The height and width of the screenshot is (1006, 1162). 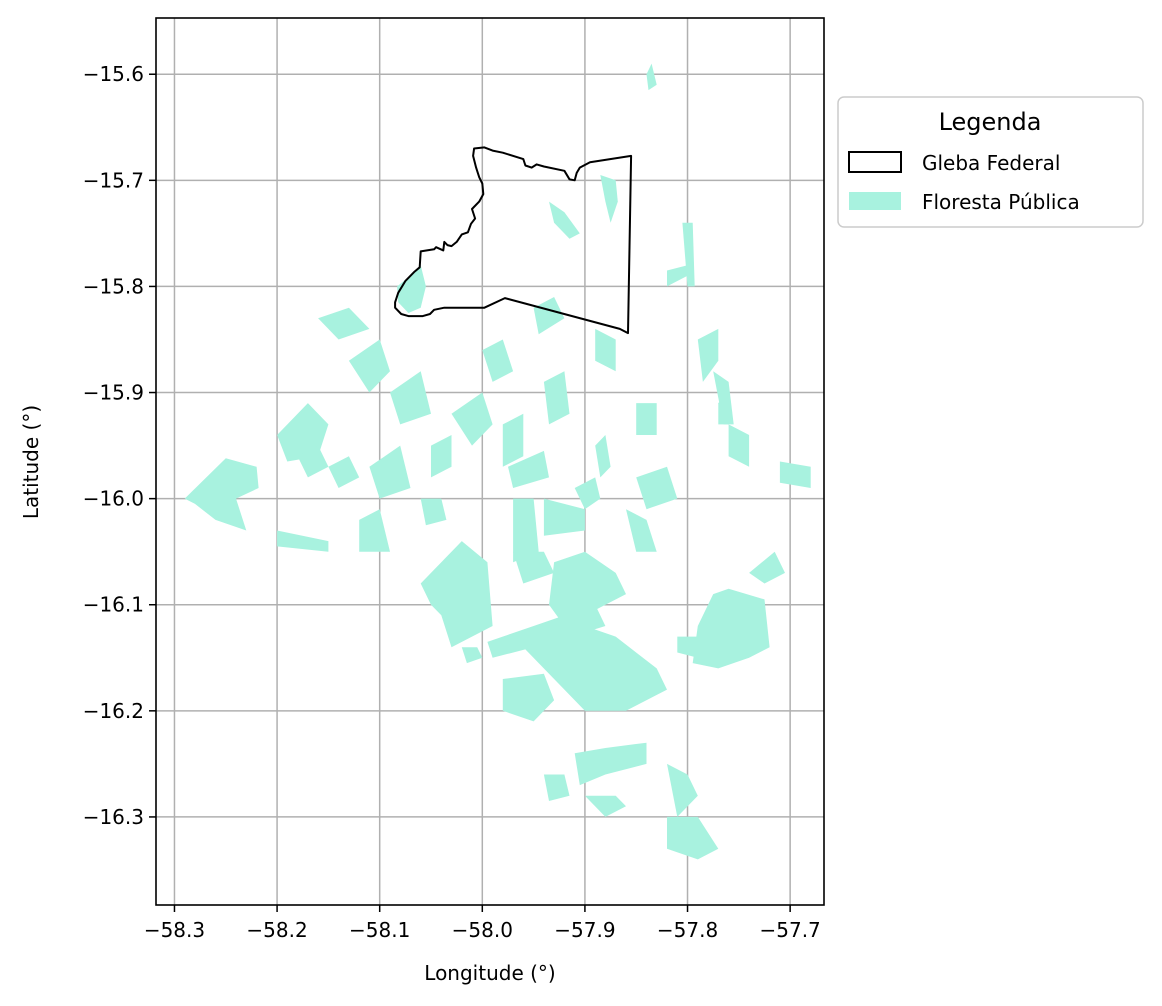 I want to click on x-tick-label: −57.8, so click(x=687, y=930).